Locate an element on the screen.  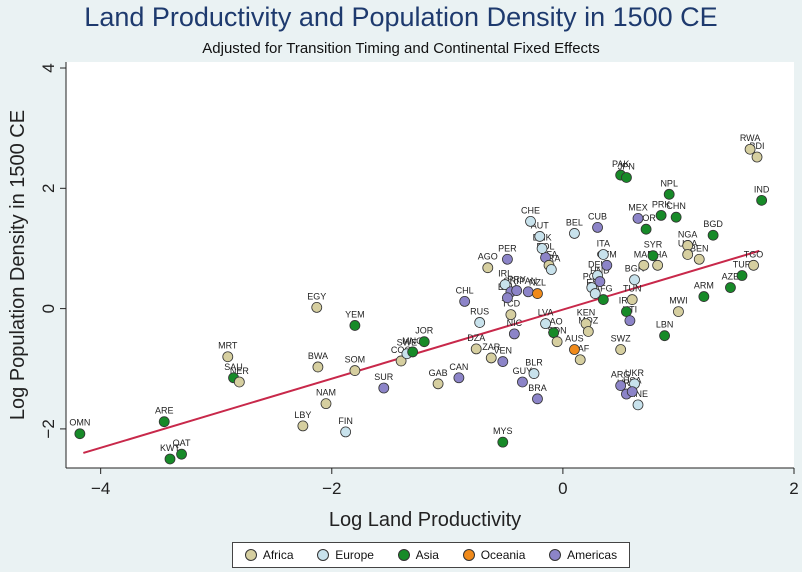
point-label: NIC is located at coordinates (515, 323).